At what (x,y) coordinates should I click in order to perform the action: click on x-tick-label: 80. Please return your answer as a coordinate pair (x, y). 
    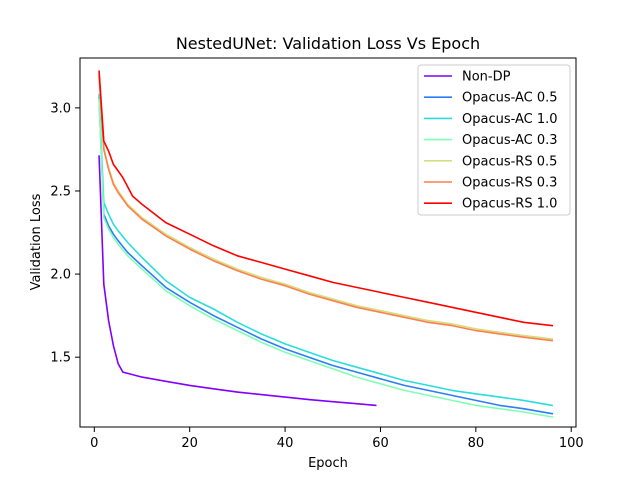
    Looking at the image, I should click on (476, 443).